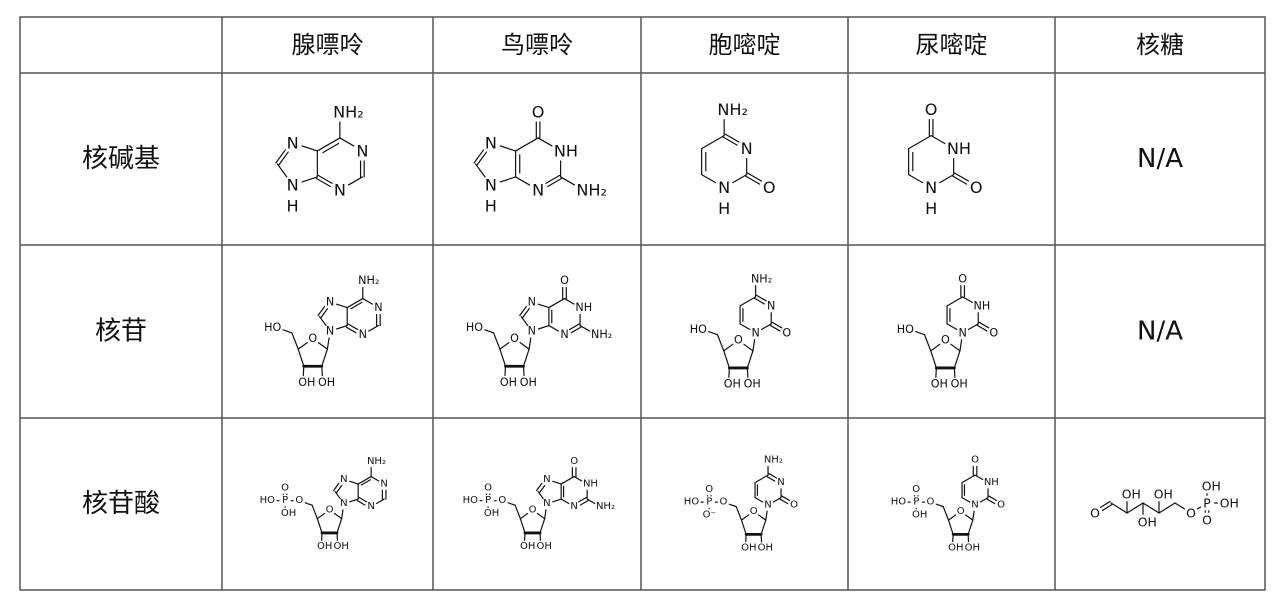  What do you see at coordinates (931, 208) in the screenshot?
I see `atom-label: H` at bounding box center [931, 208].